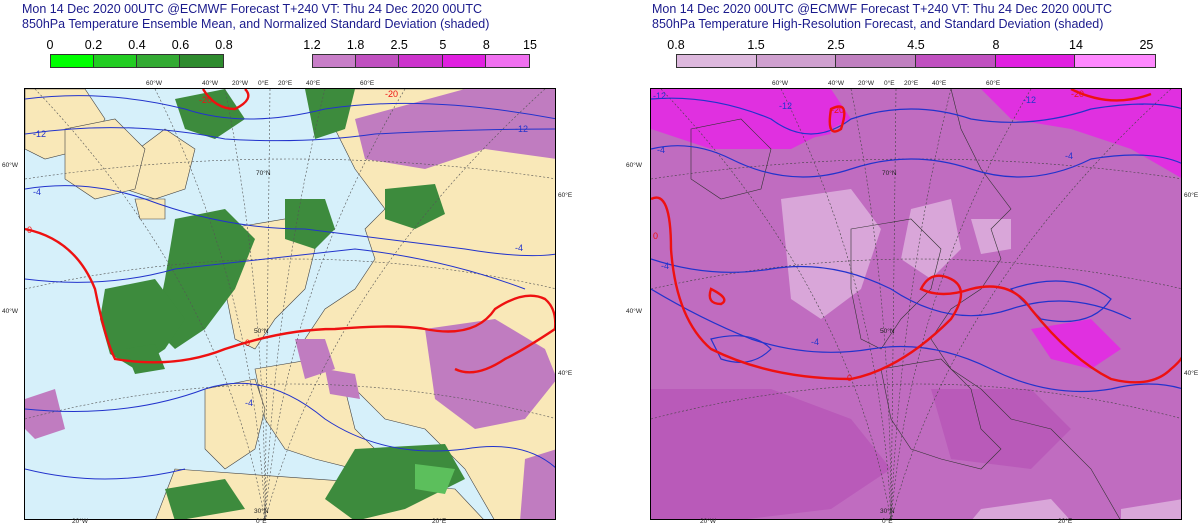 Image resolution: width=1200 pixels, height=526 pixels. Describe the element at coordinates (887, 511) in the screenshot. I see `grid-label: 30°N` at that location.